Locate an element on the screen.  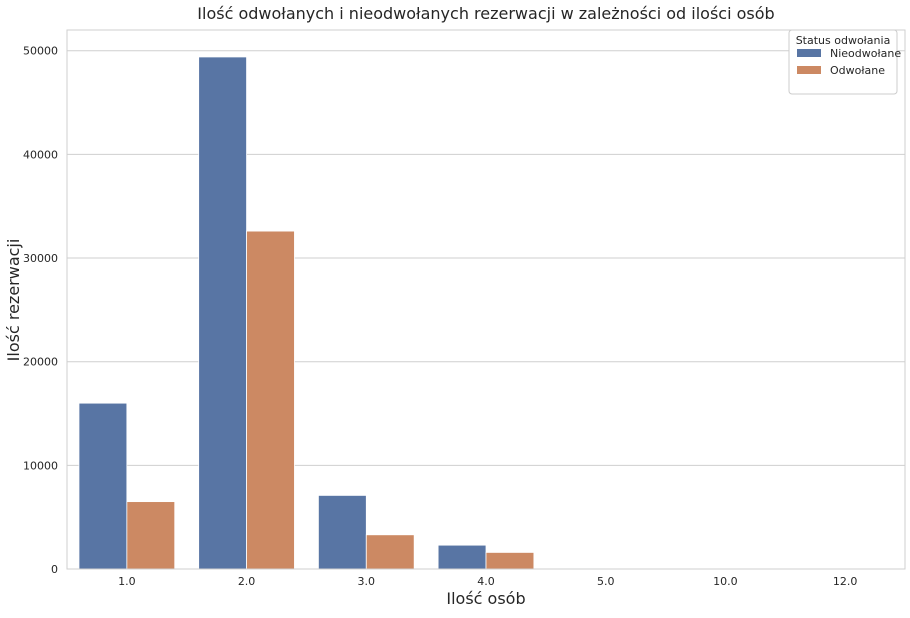
y-tick-label: 30000 is located at coordinates (40, 258).